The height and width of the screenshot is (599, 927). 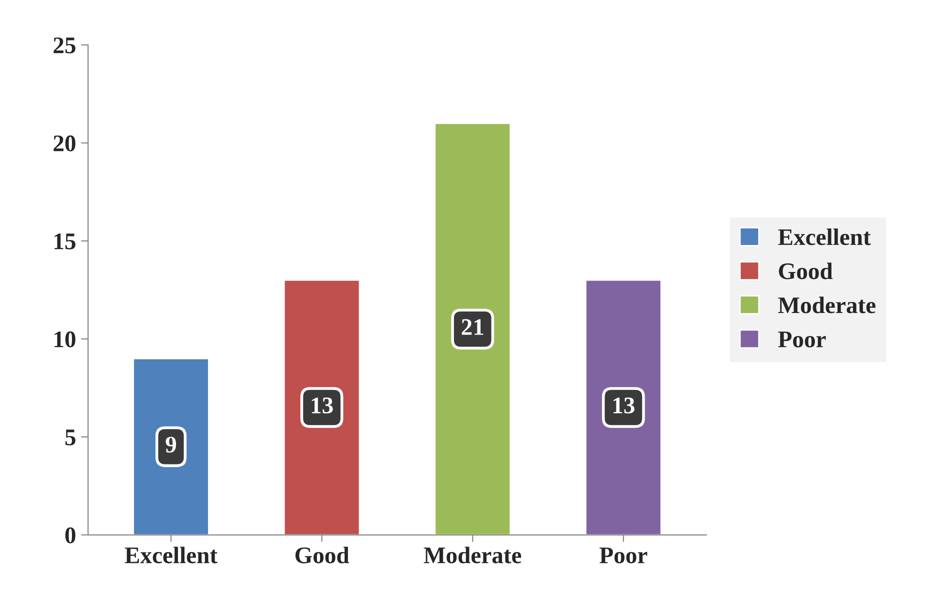 I want to click on legend-label: Moderate, so click(x=827, y=305).